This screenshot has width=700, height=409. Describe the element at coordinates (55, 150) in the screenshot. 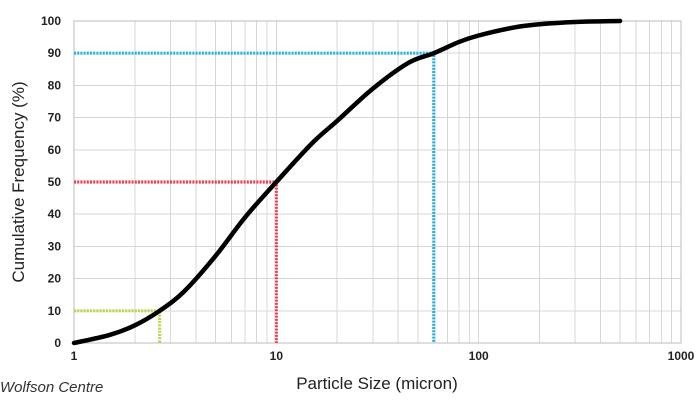

I see `y-tick-label: 60` at that location.